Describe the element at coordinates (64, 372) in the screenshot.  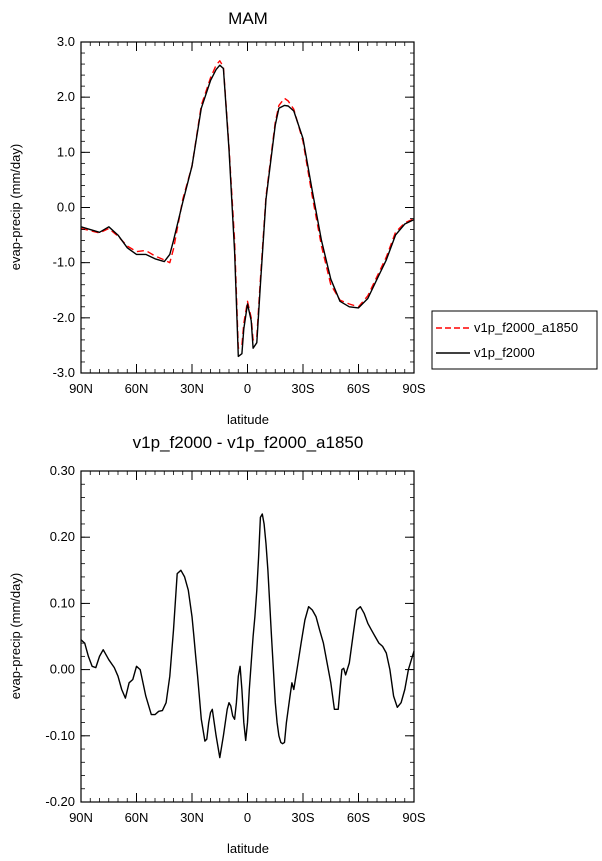
I see `top-y-tick-label: -3.0` at that location.